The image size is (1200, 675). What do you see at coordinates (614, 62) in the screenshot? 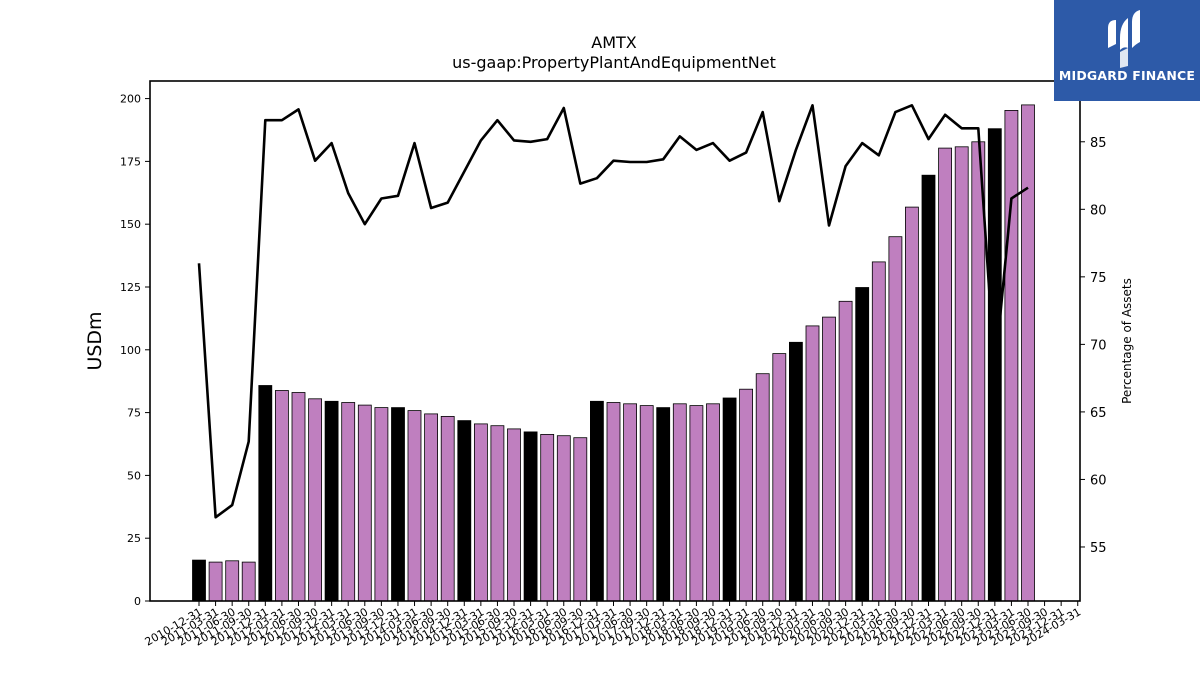
I see `chart-subtitle: us-gaap:PropertyPlantAndEquipmentNet` at bounding box center [614, 62].